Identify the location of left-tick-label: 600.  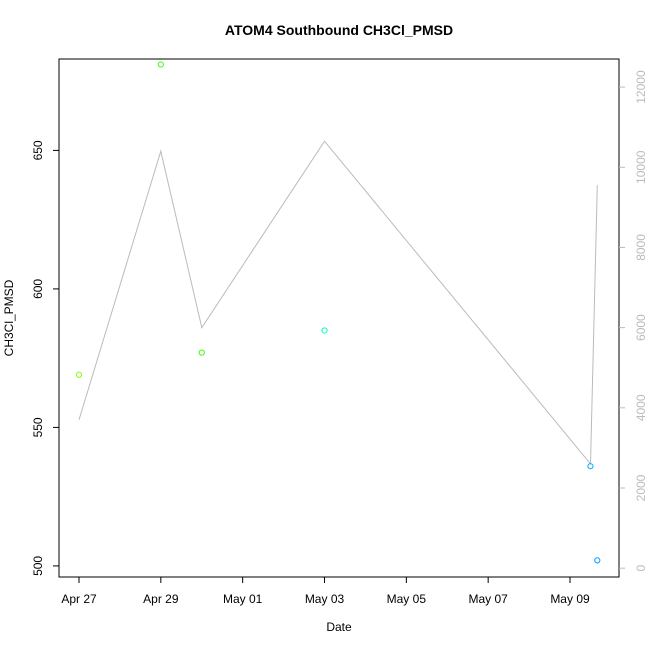
(38, 289).